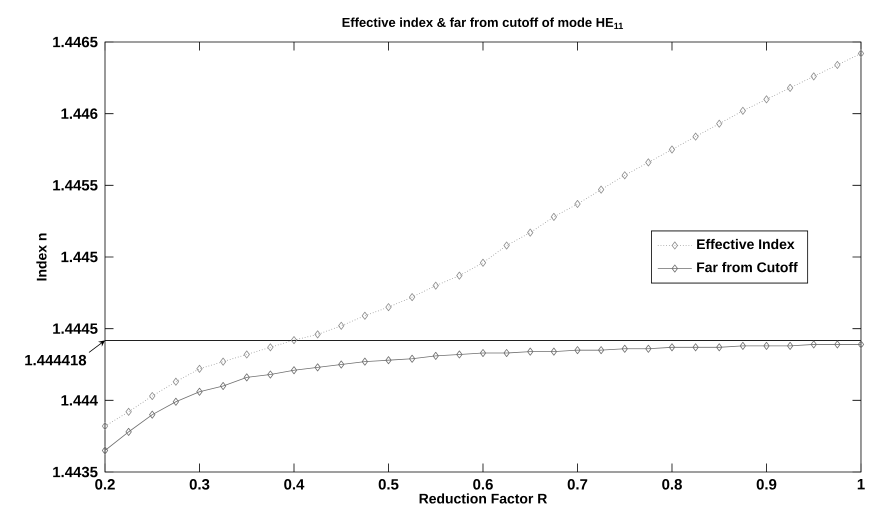 The height and width of the screenshot is (516, 873). What do you see at coordinates (80, 400) in the screenshot?
I see `y-tick-label: 1.444` at bounding box center [80, 400].